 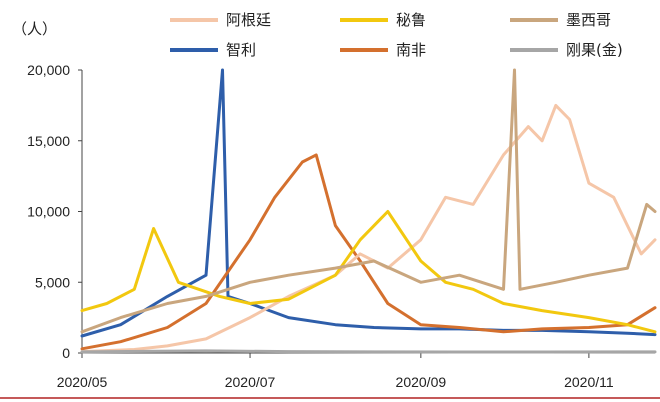 I want to click on y-tick-label: 15,000, so click(x=48, y=141).